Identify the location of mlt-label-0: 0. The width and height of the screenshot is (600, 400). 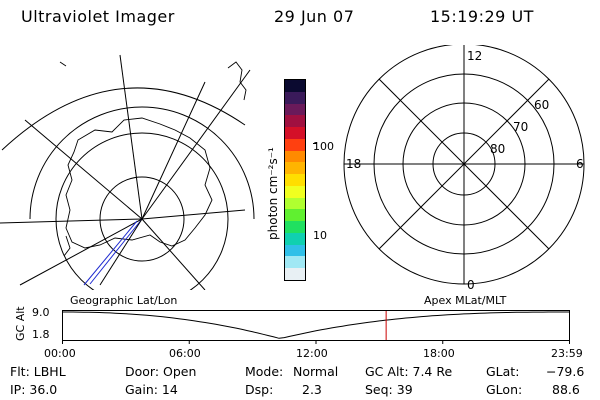
(471, 285).